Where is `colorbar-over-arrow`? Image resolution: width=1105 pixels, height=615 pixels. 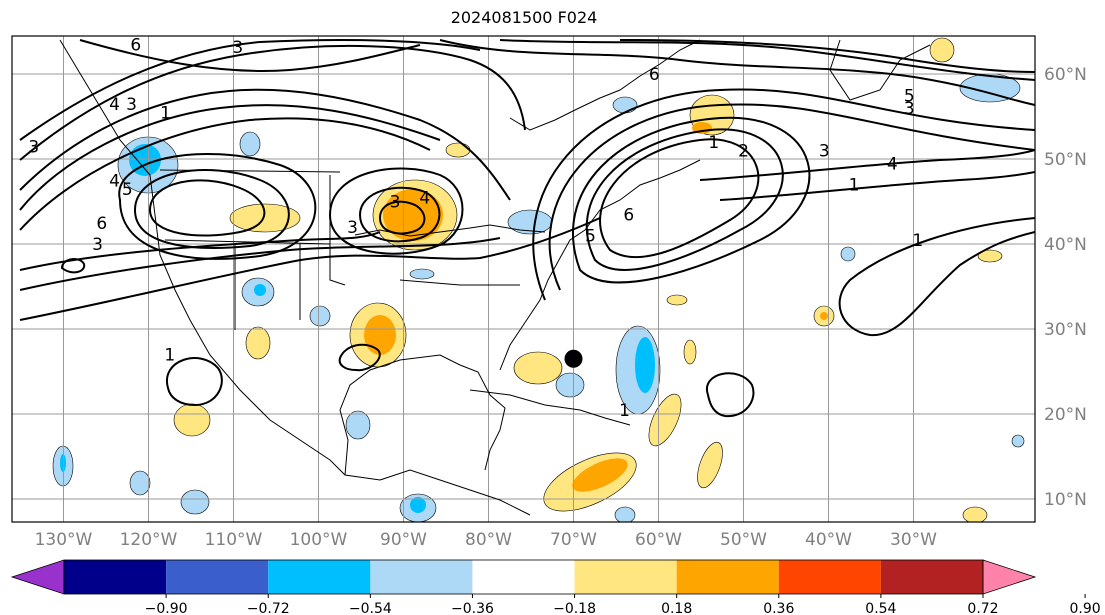
colorbar-over-arrow is located at coordinates (1009, 577).